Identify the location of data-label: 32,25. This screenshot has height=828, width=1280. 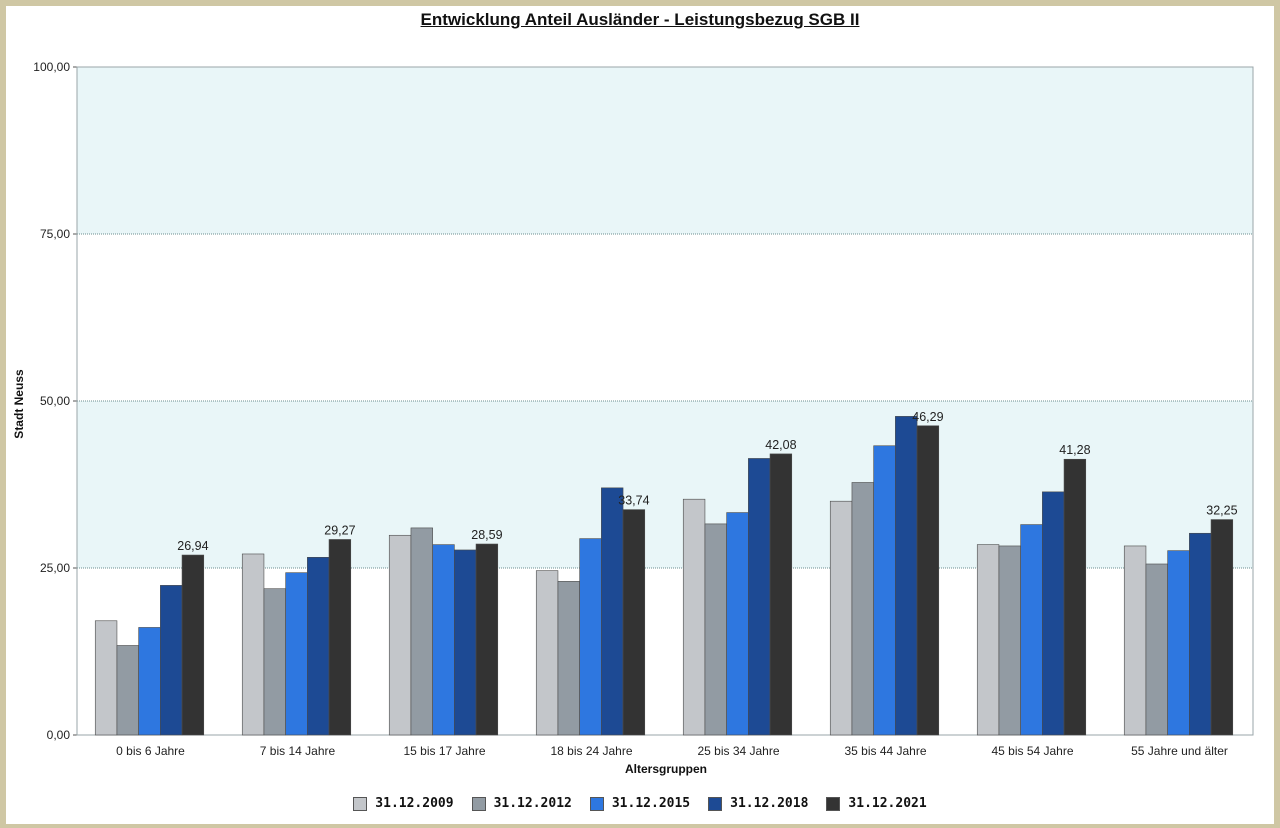
(1221, 511).